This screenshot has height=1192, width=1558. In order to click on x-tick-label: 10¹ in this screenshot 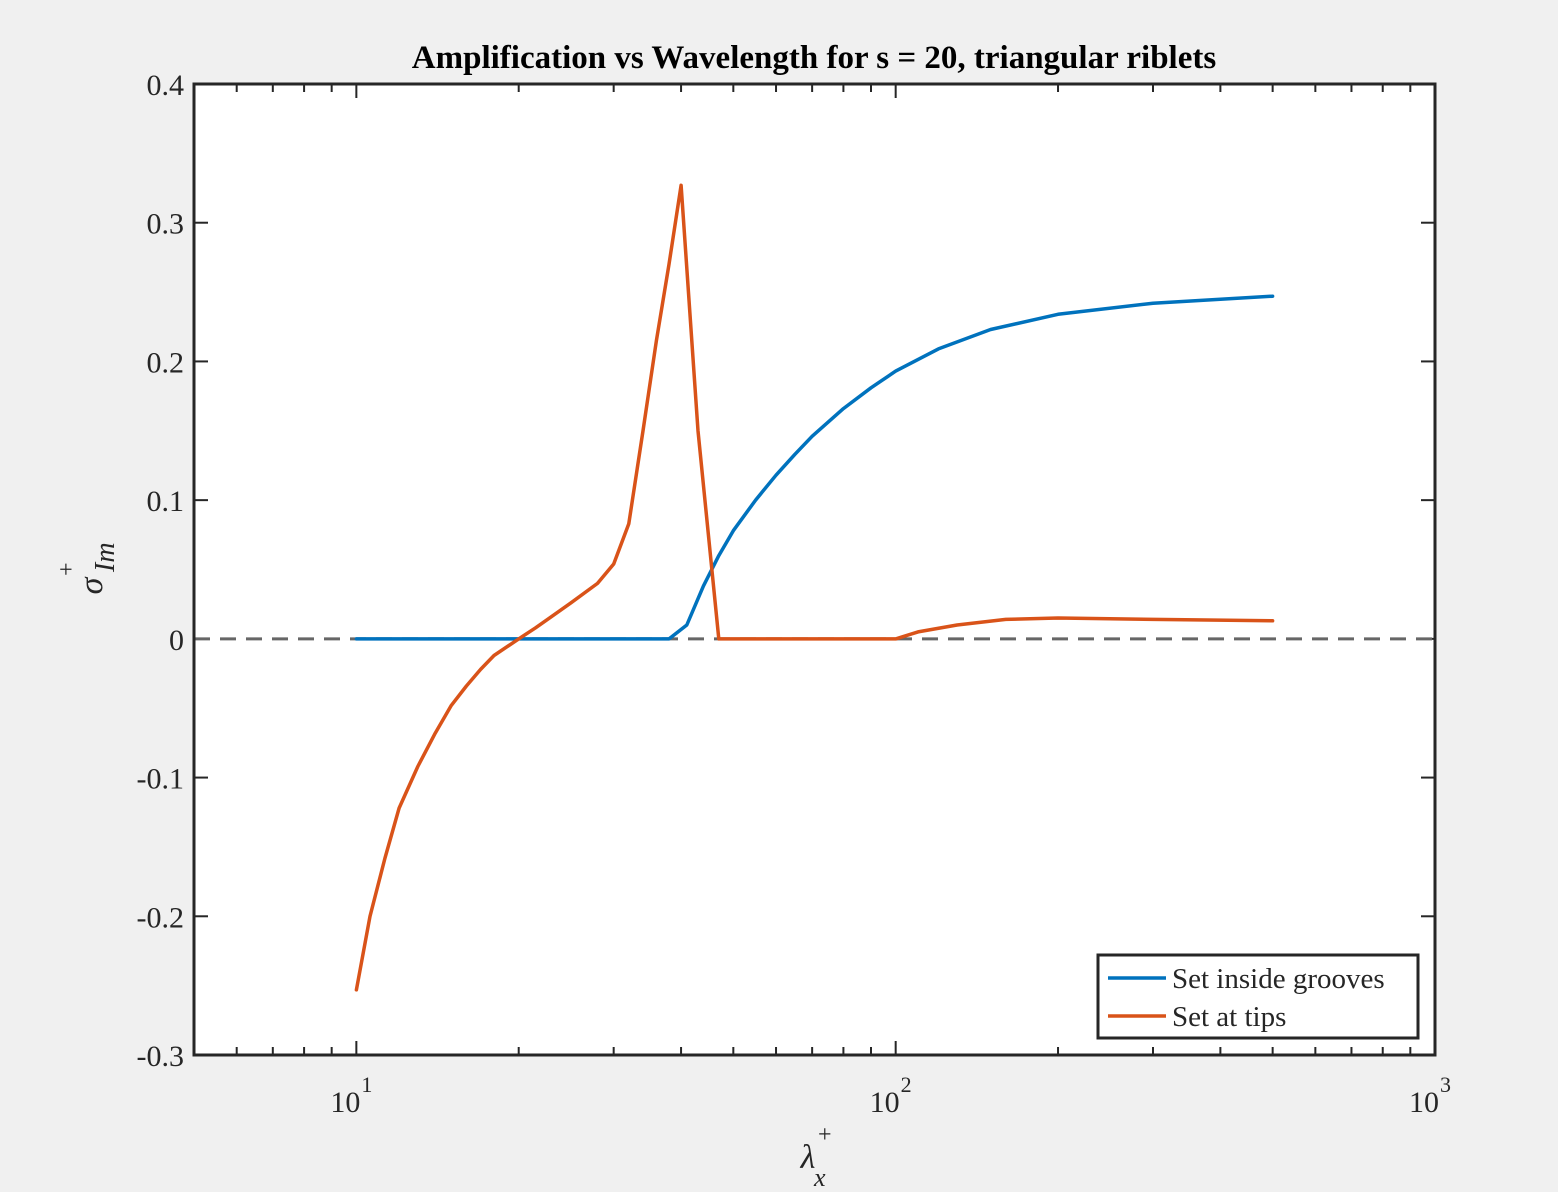, I will do `click(351, 1095)`.